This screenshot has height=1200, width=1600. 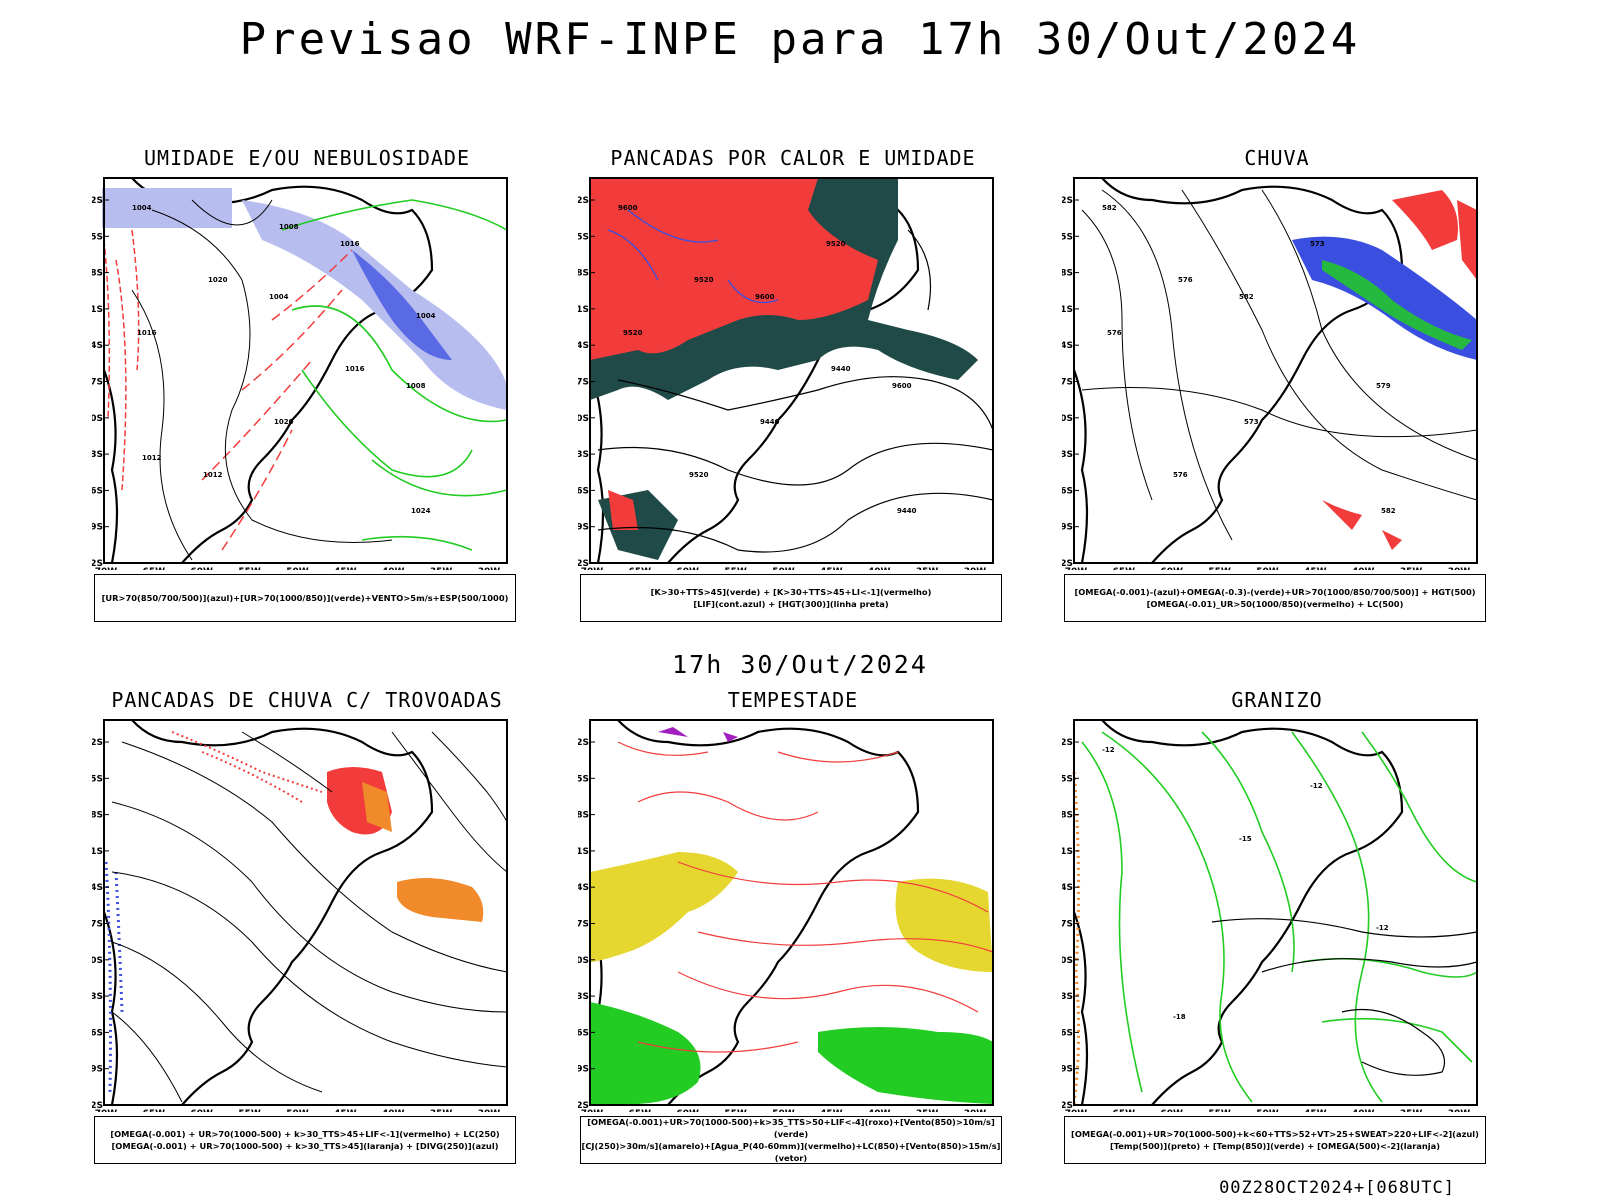 I want to click on contour-label: -18, so click(x=1179, y=1017).